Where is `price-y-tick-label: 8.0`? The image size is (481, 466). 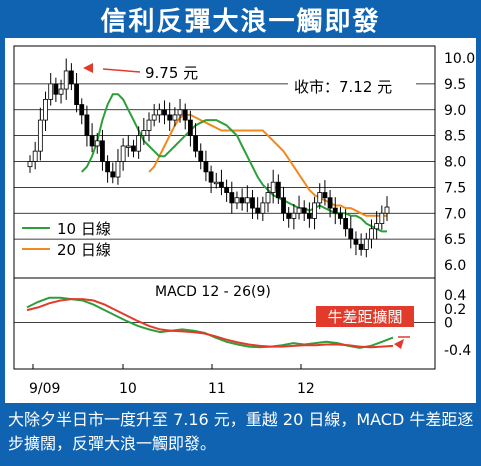 price-y-tick-label: 8.0 is located at coordinates (455, 163).